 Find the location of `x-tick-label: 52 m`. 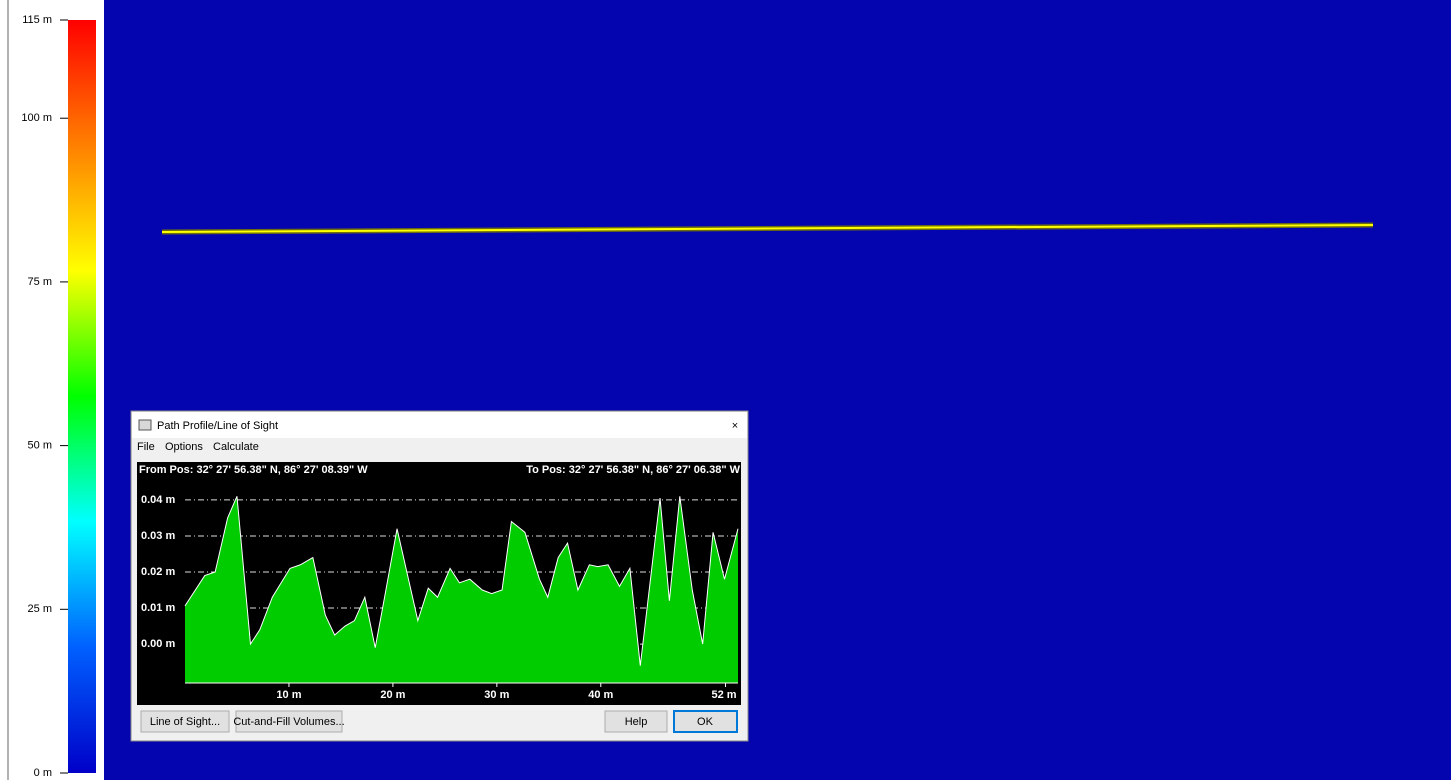

x-tick-label: 52 m is located at coordinates (723, 695).